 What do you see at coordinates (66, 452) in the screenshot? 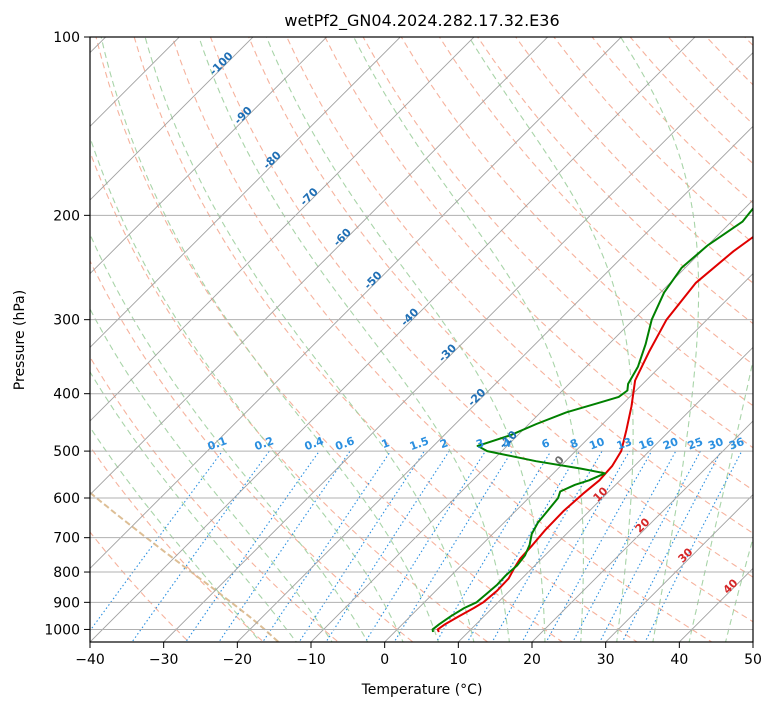
I see `y-tick-label: 500` at bounding box center [66, 452].